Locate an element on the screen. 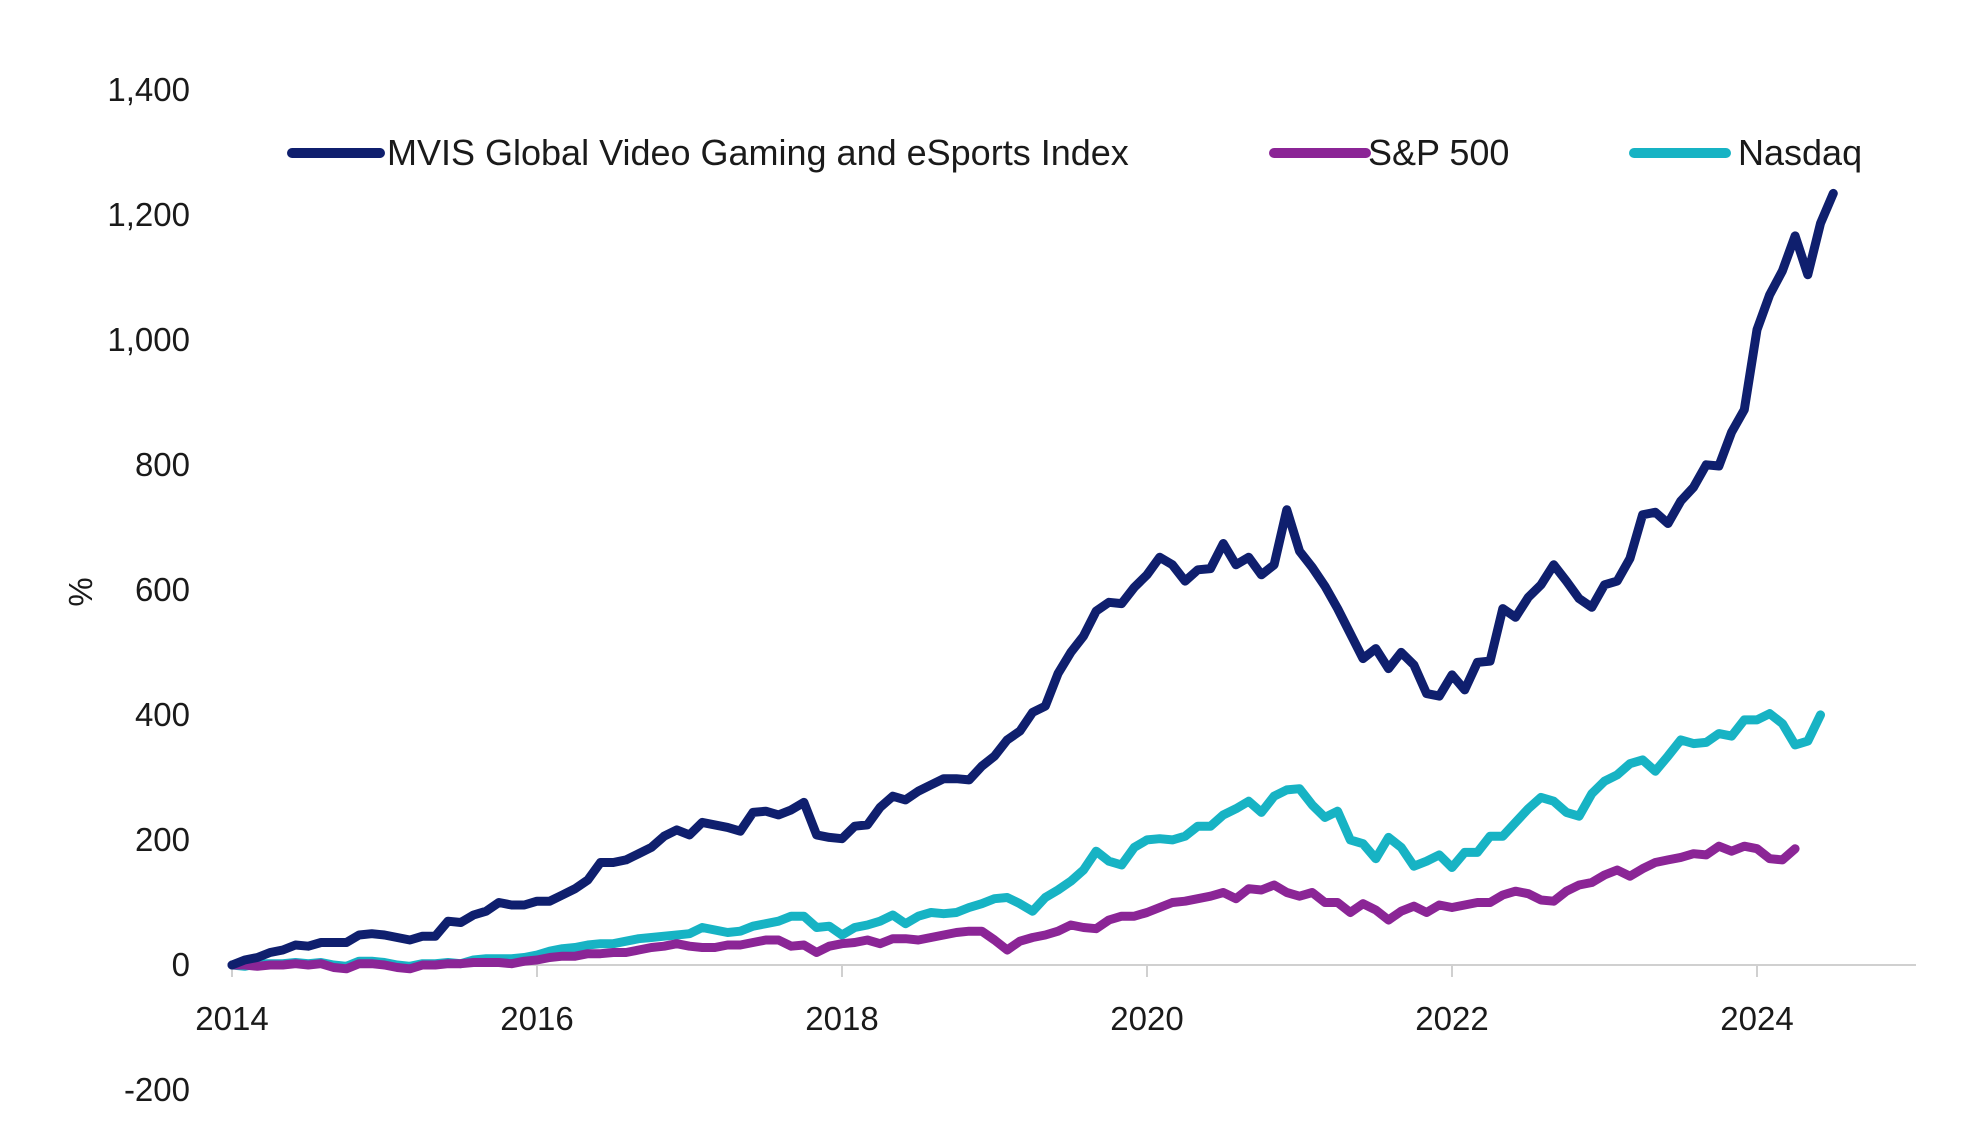 The width and height of the screenshot is (1982, 1136). y-tick-label: 200 is located at coordinates (162, 839).